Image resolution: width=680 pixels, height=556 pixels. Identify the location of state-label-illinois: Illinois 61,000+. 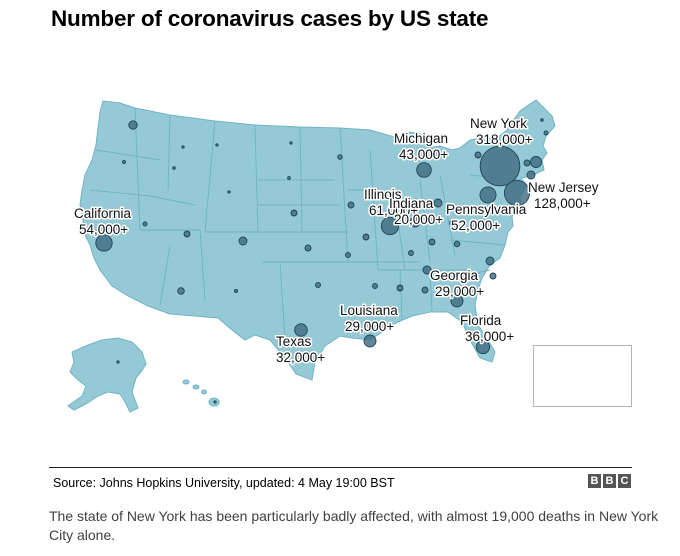
(391, 202).